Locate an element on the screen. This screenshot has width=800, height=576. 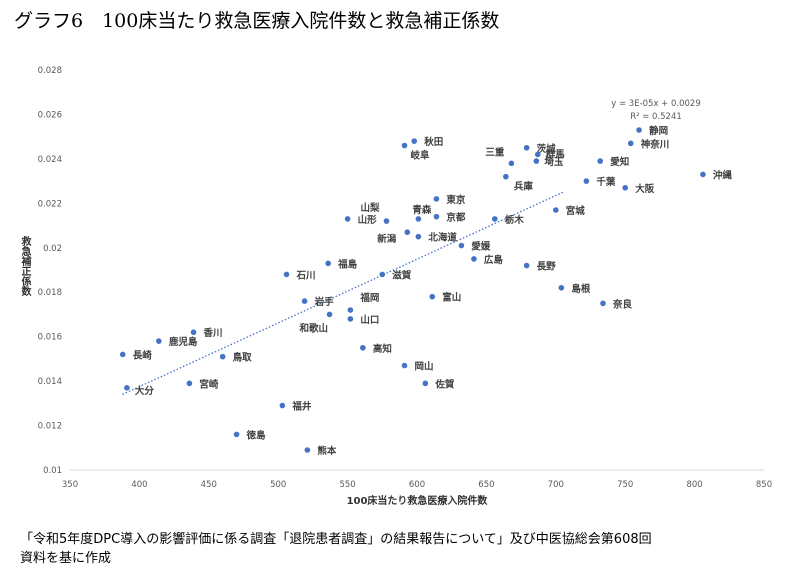
point-label: 宮城 is located at coordinates (576, 211).